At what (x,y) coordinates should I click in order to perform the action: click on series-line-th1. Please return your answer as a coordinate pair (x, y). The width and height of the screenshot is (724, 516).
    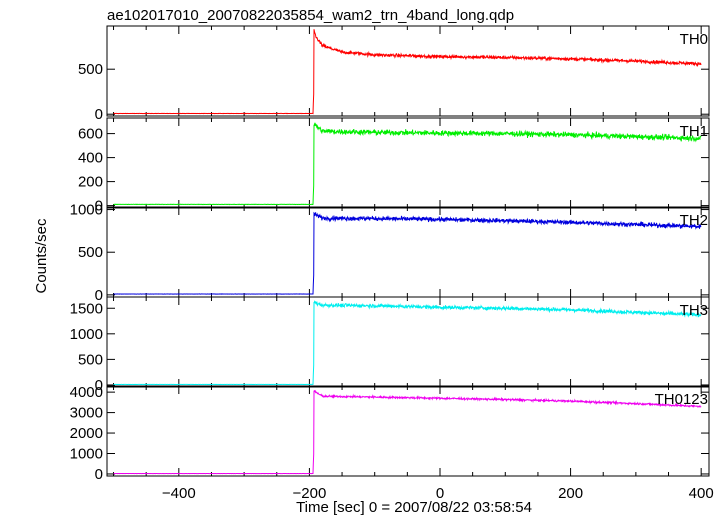
    Looking at the image, I should click on (407, 164).